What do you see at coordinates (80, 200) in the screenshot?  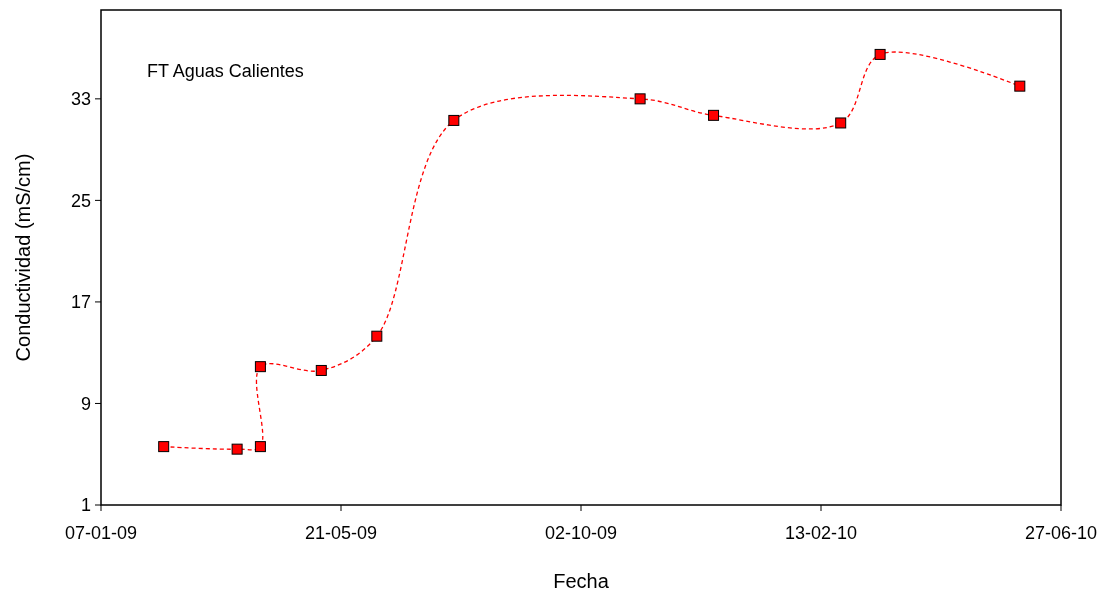 I see `y-tick-label: 25` at bounding box center [80, 200].